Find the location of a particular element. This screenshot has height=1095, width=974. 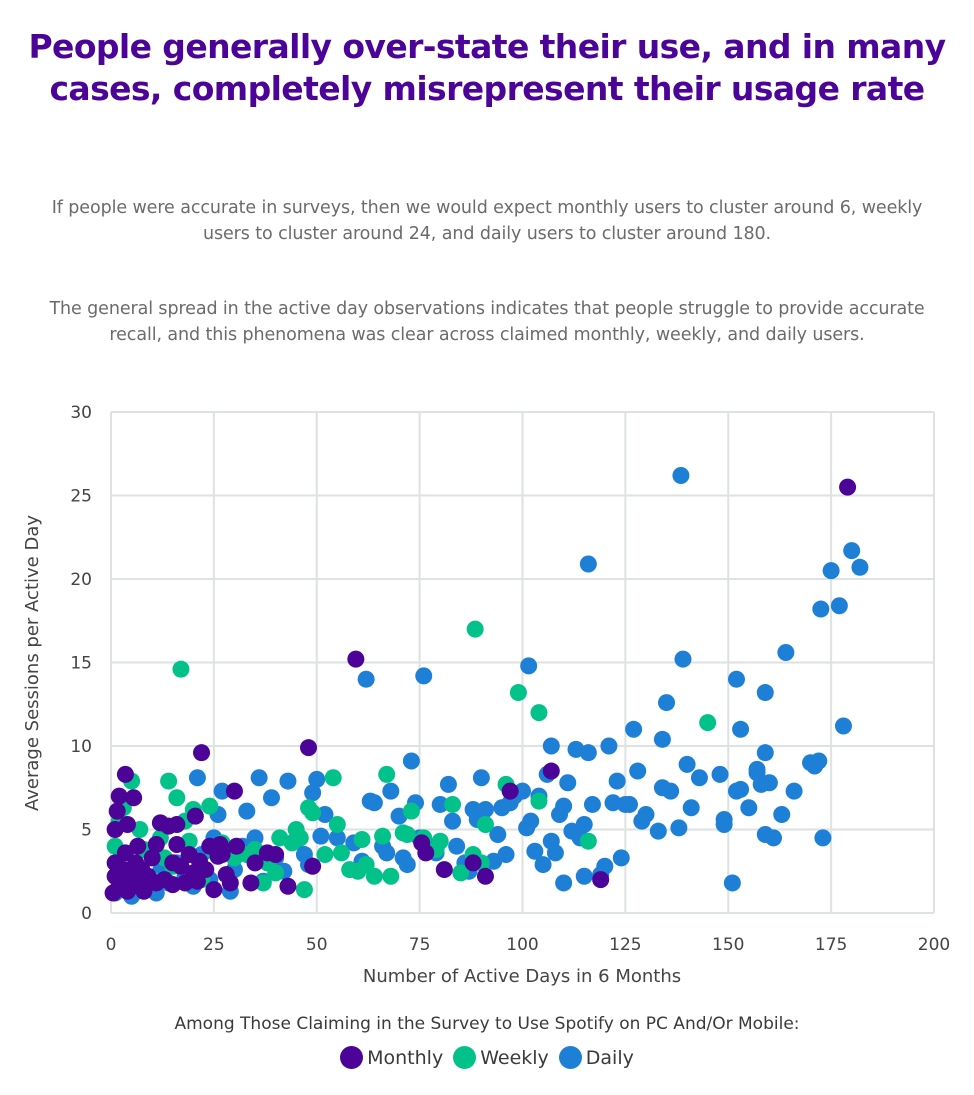

x-tick-label: 25 is located at coordinates (214, 945).